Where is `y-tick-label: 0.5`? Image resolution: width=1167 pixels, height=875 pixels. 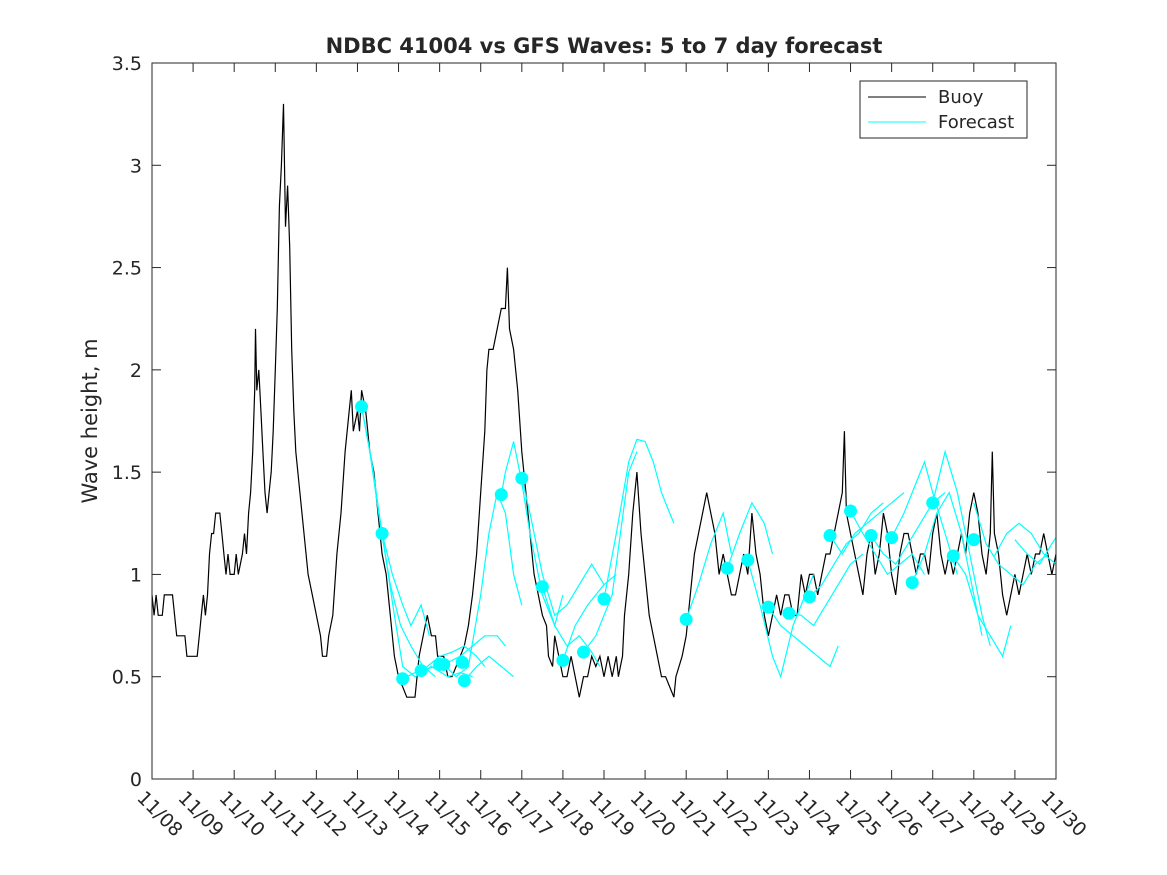 y-tick-label: 0.5 is located at coordinates (127, 678).